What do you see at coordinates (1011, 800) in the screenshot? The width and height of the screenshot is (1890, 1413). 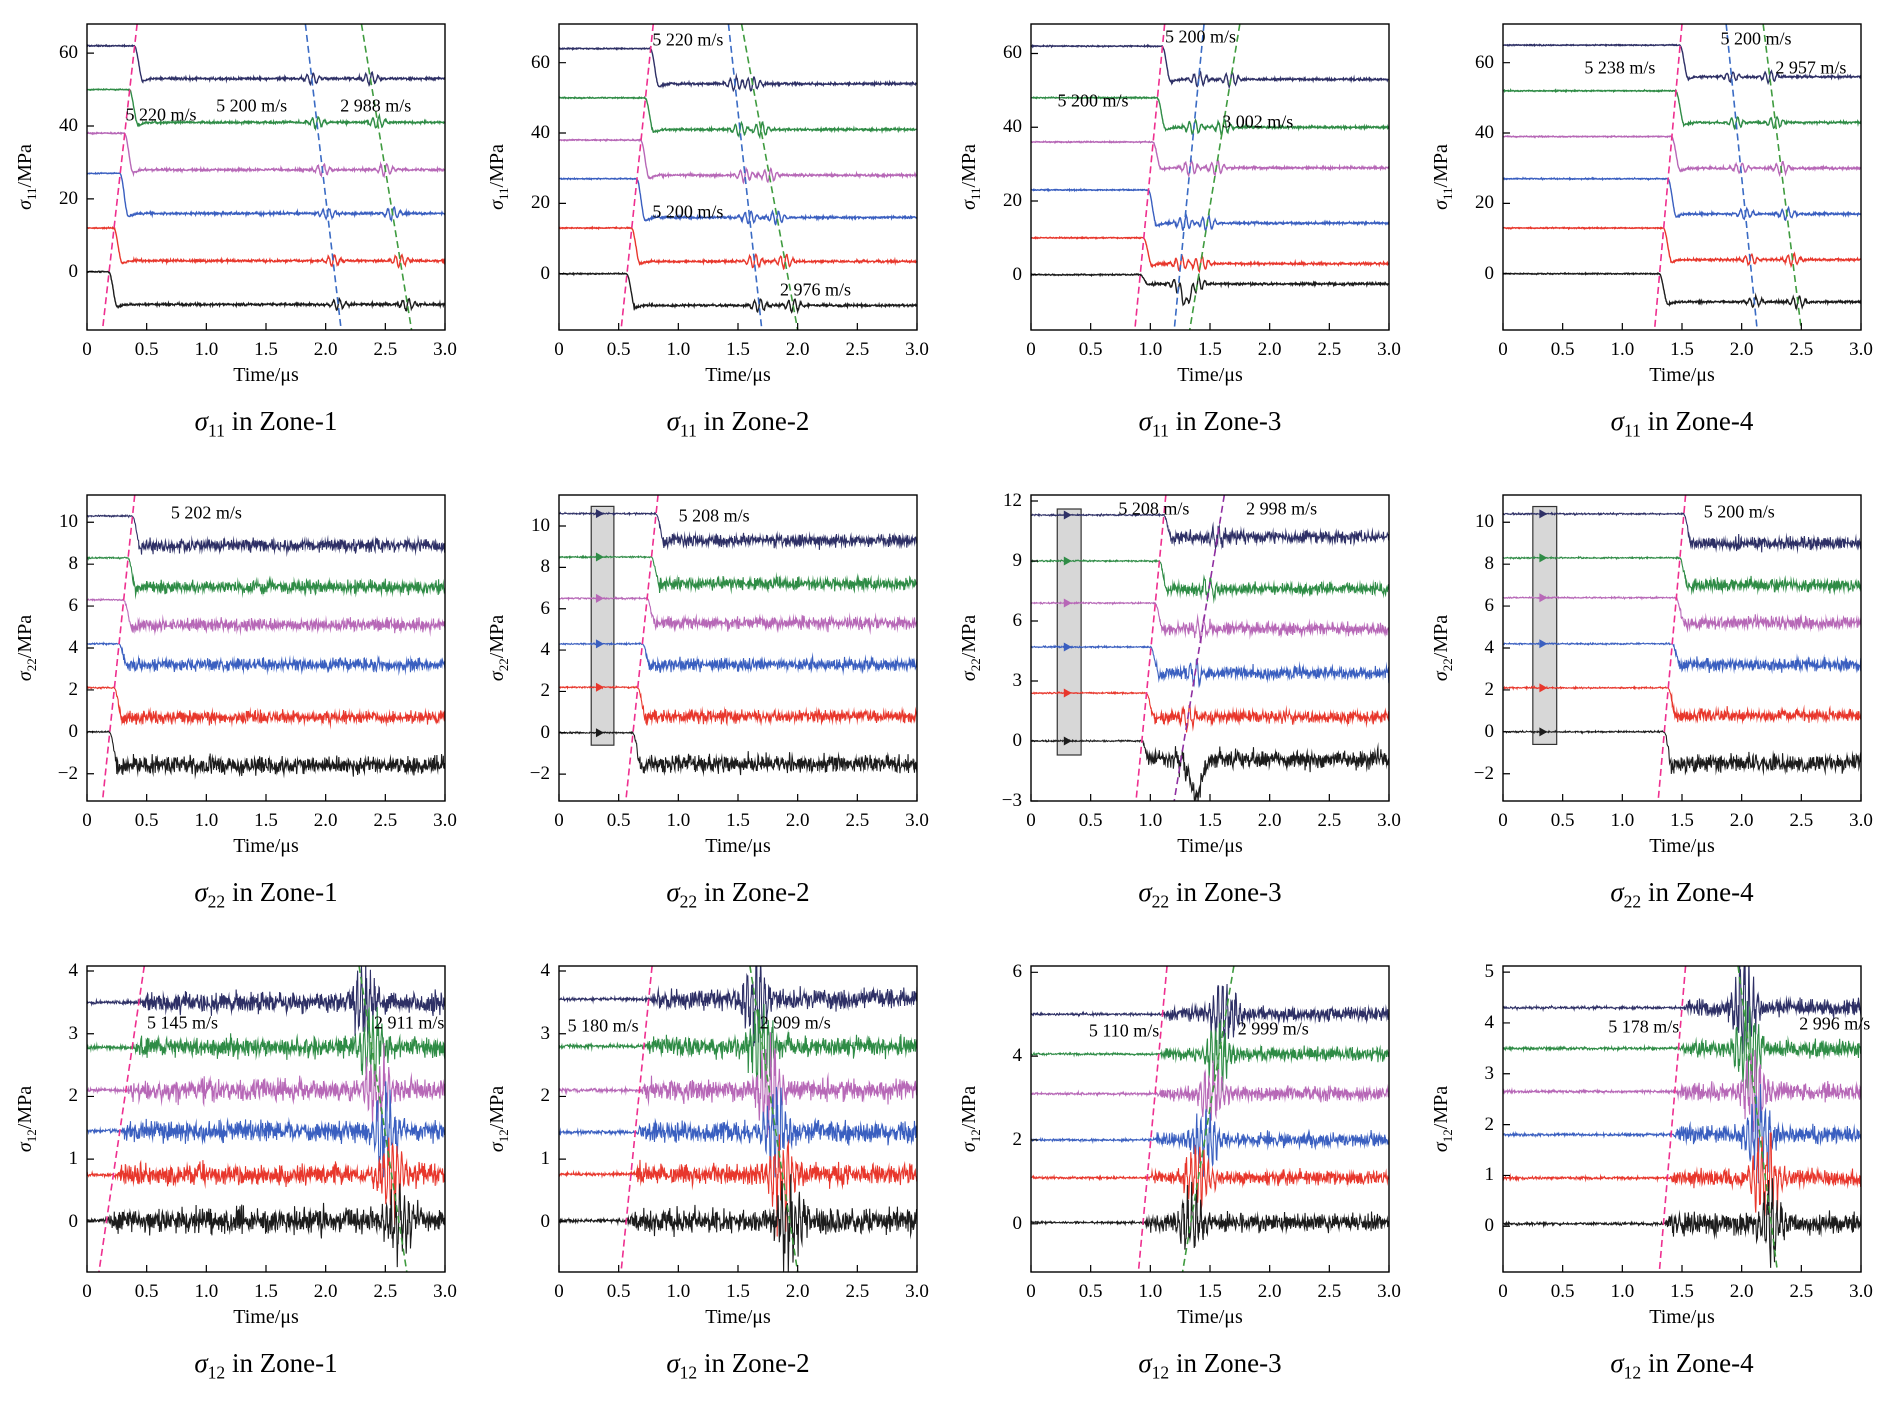 I see `ytick-label: −3` at bounding box center [1011, 800].